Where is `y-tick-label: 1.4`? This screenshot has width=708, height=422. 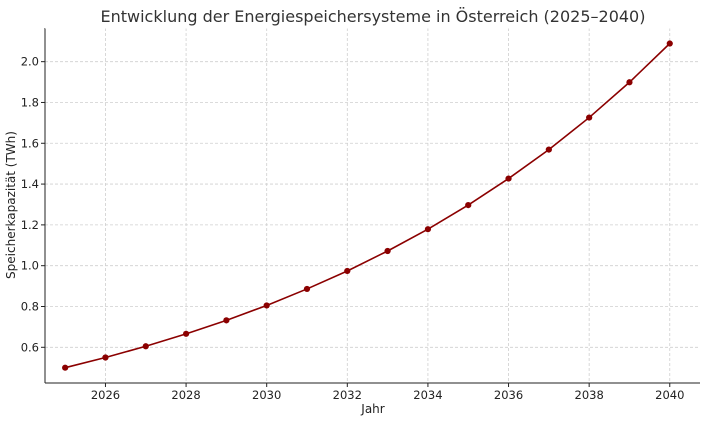 y-tick-label: 1.4 is located at coordinates (30, 184).